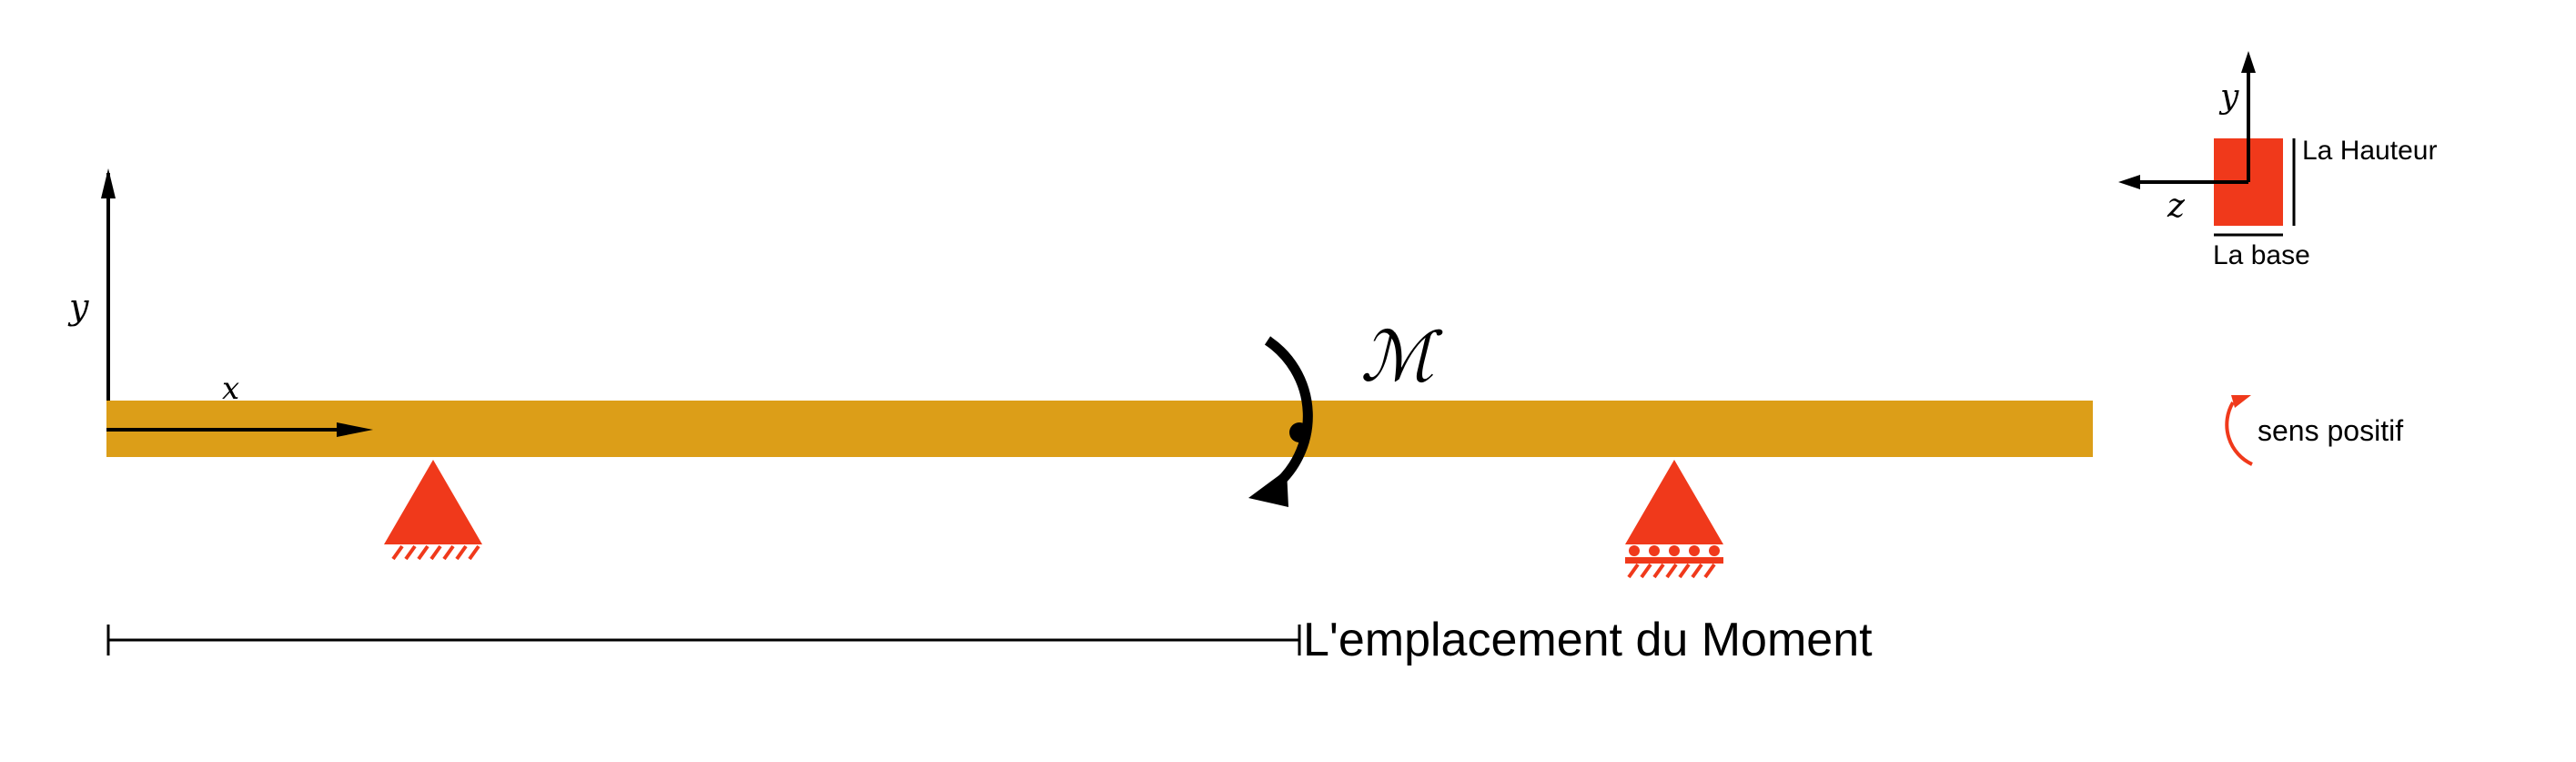 The height and width of the screenshot is (762, 2576). I want to click on cross-section: y z La Hauteur La base, so click(2277, 161).